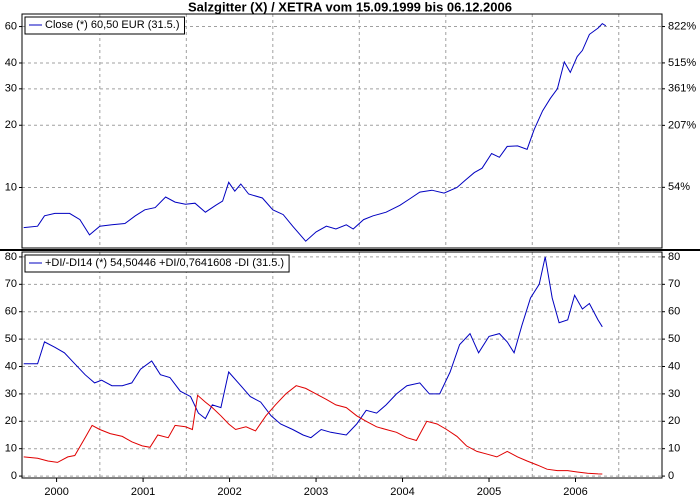 The width and height of the screenshot is (700, 500). What do you see at coordinates (229, 492) in the screenshot?
I see `x-tick-label: 2002` at bounding box center [229, 492].